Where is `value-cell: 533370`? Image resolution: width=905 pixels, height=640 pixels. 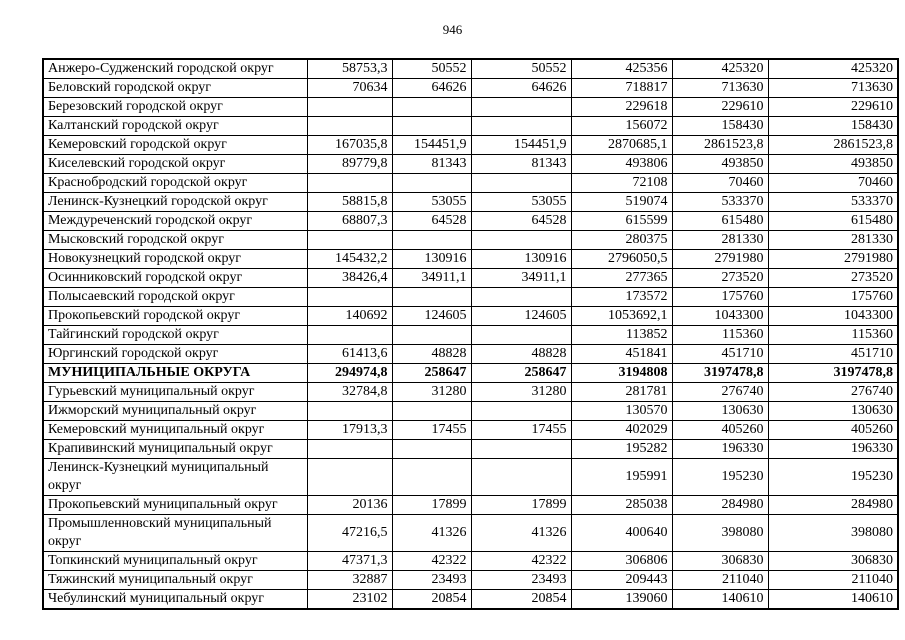 value-cell: 533370 is located at coordinates (720, 202).